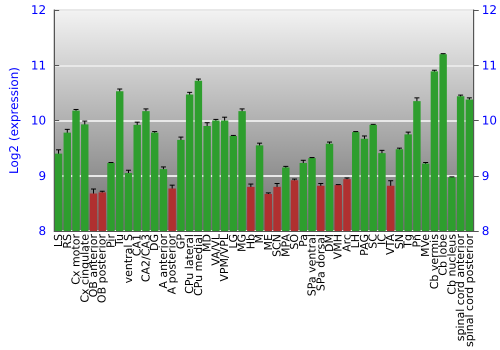  I want to click on y2-tick-label: 10, so click(490, 121).